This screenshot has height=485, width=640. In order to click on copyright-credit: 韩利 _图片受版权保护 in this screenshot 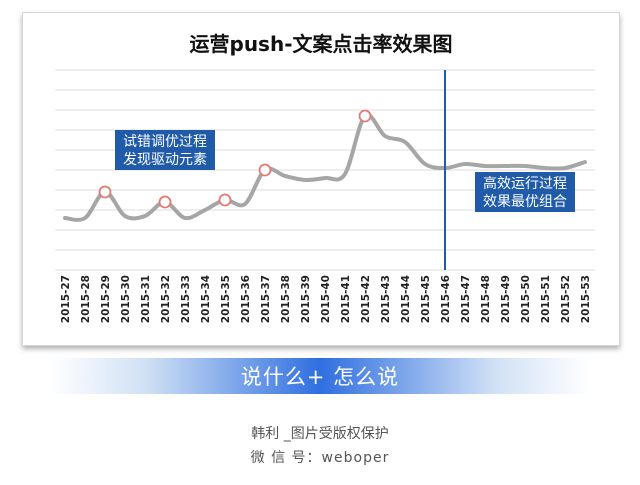, I will do `click(320, 434)`.